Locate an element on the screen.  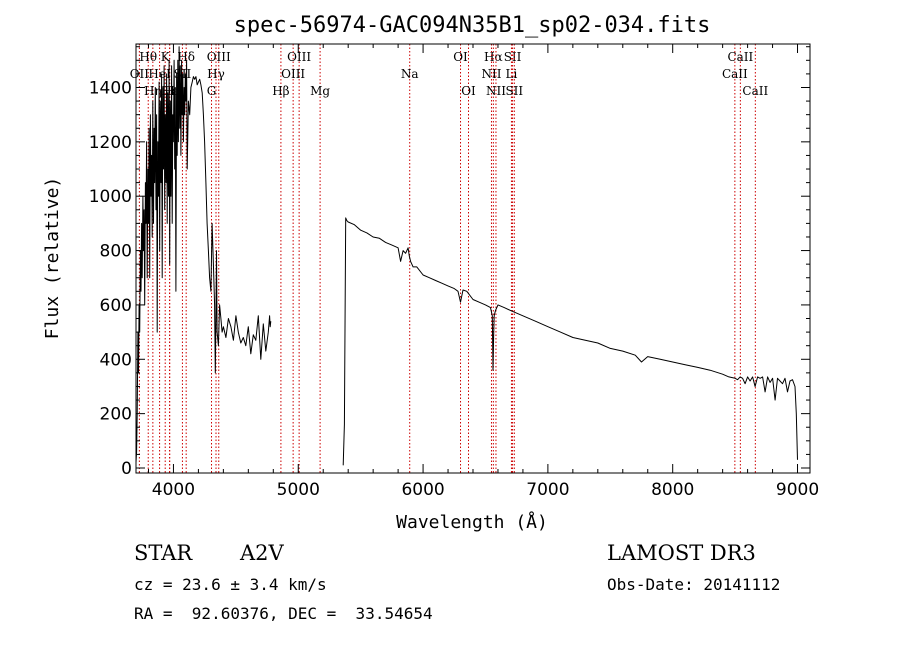
coordinates: RA = 92.60376, DEC = 33.54654 is located at coordinates (283, 613).